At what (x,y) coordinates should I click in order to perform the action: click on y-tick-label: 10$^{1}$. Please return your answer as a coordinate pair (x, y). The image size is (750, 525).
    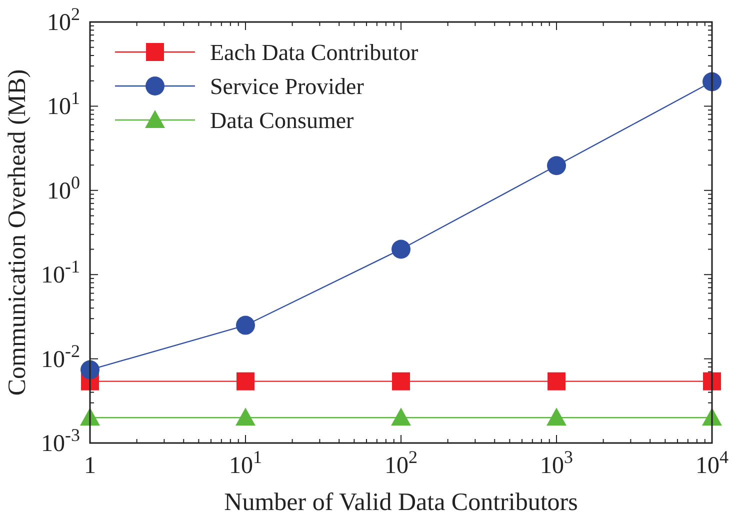
    Looking at the image, I should click on (63, 104).